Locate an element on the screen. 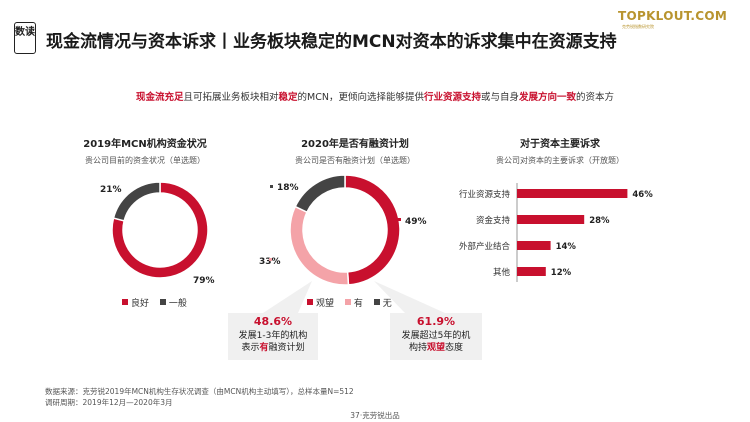  summary-highlight: 现金流充足 is located at coordinates (159, 97).